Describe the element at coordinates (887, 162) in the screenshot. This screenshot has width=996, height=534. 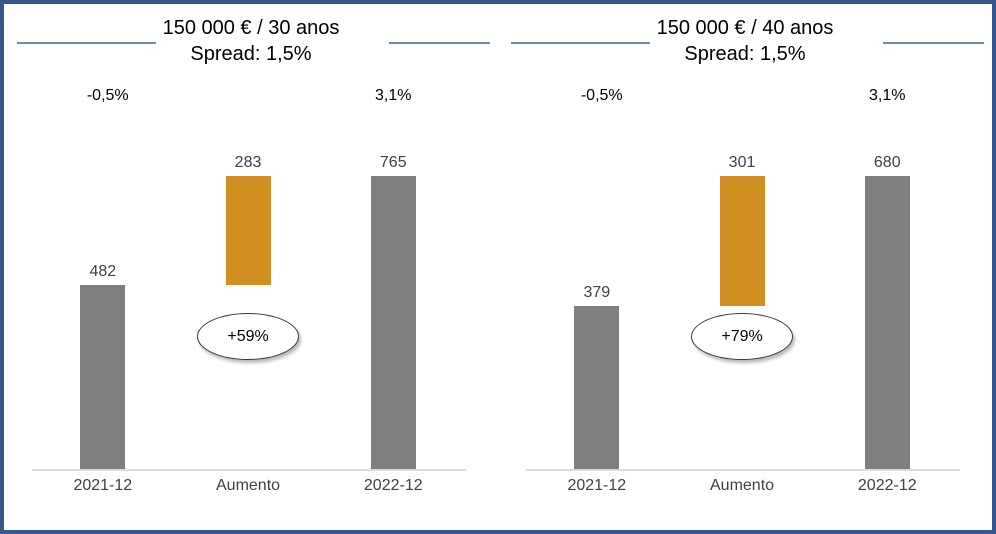
I see `bar-value-label: 680` at that location.